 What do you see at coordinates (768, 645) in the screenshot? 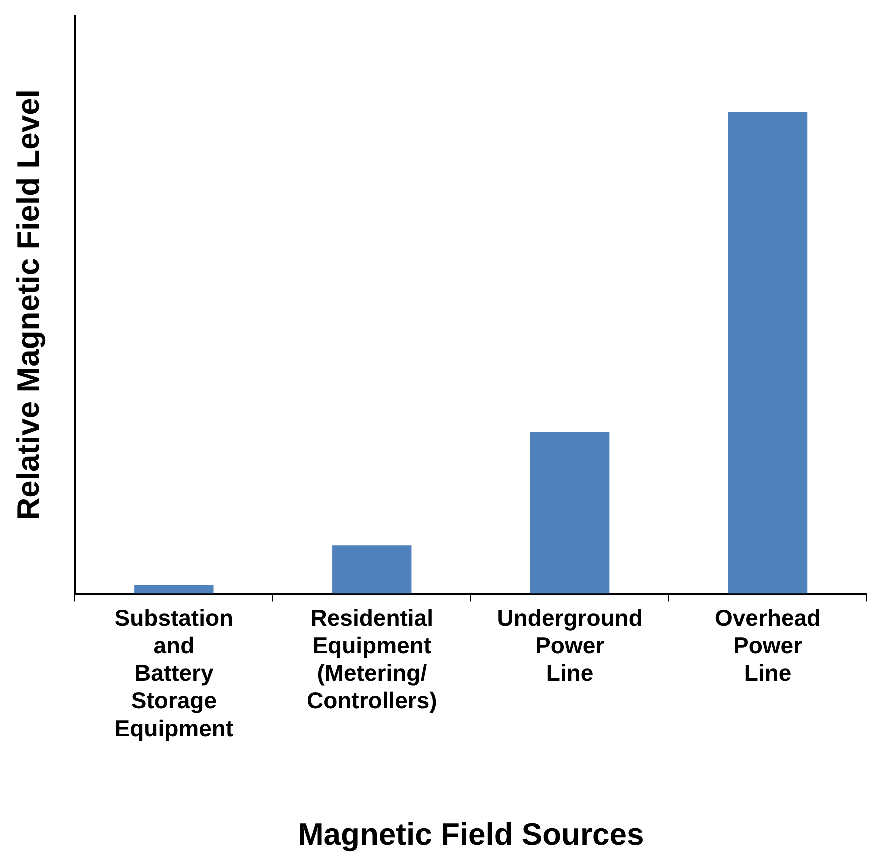
I see `x-tick-label: Overhead Power Line` at bounding box center [768, 645].